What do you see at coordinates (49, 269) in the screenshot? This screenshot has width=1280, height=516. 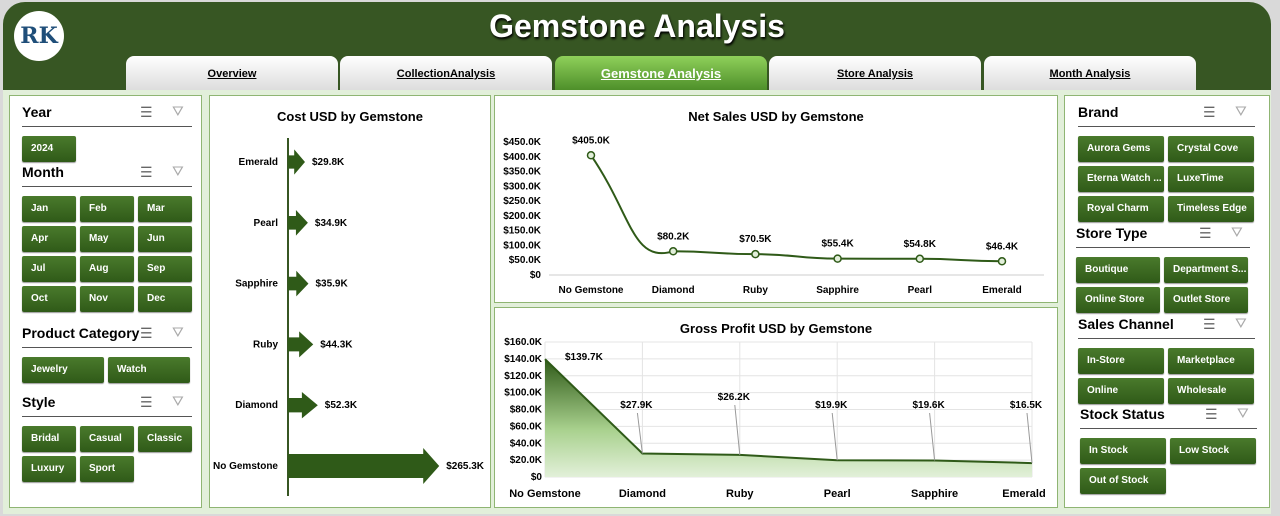 I see `slicer-item: Jul` at bounding box center [49, 269].